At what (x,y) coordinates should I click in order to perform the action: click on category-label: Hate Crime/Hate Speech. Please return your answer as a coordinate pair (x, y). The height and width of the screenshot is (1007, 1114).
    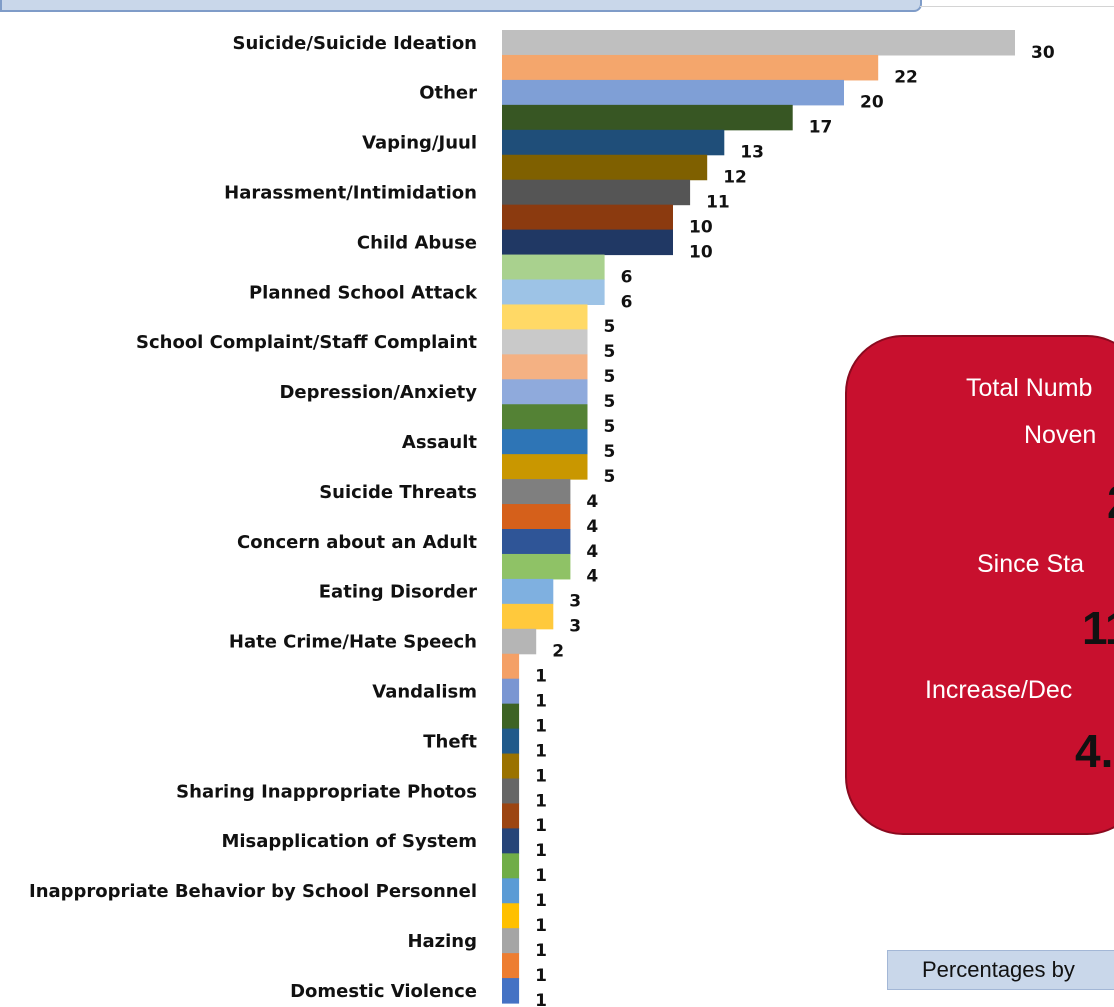
    Looking at the image, I should click on (353, 642).